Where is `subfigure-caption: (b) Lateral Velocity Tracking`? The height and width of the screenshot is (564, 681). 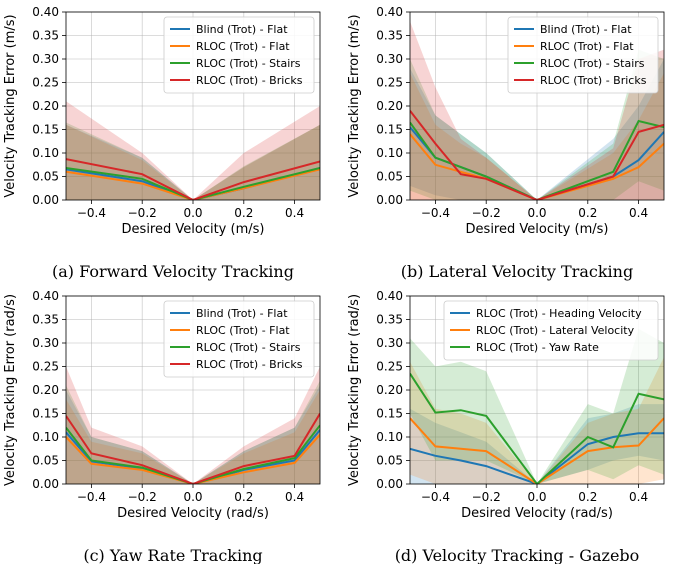
subfigure-caption: (b) Lateral Velocity Tracking is located at coordinates (517, 271).